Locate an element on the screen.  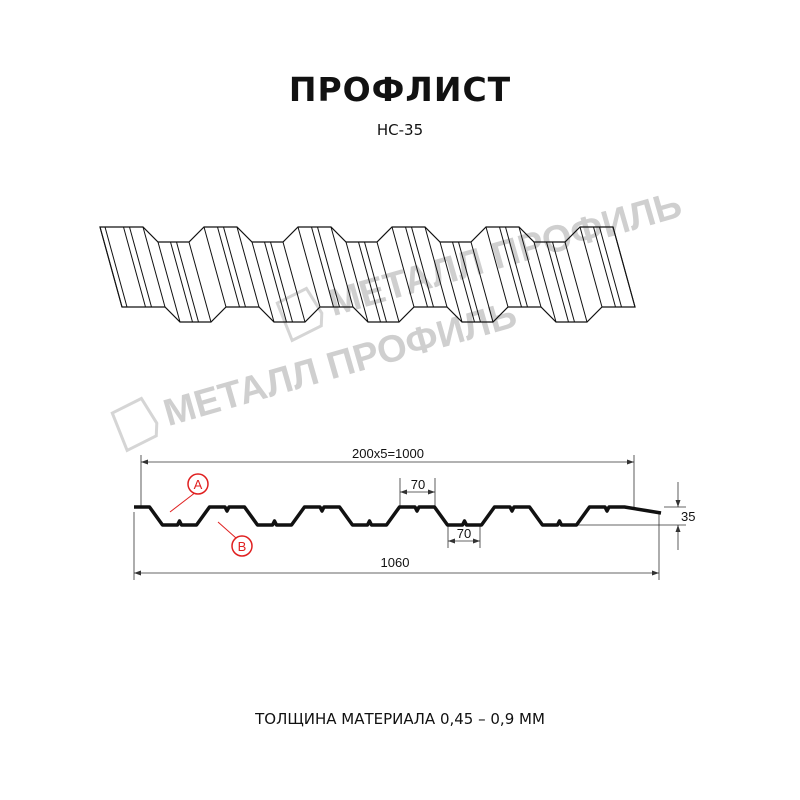
svg-text: A is located at coordinates (198, 484).